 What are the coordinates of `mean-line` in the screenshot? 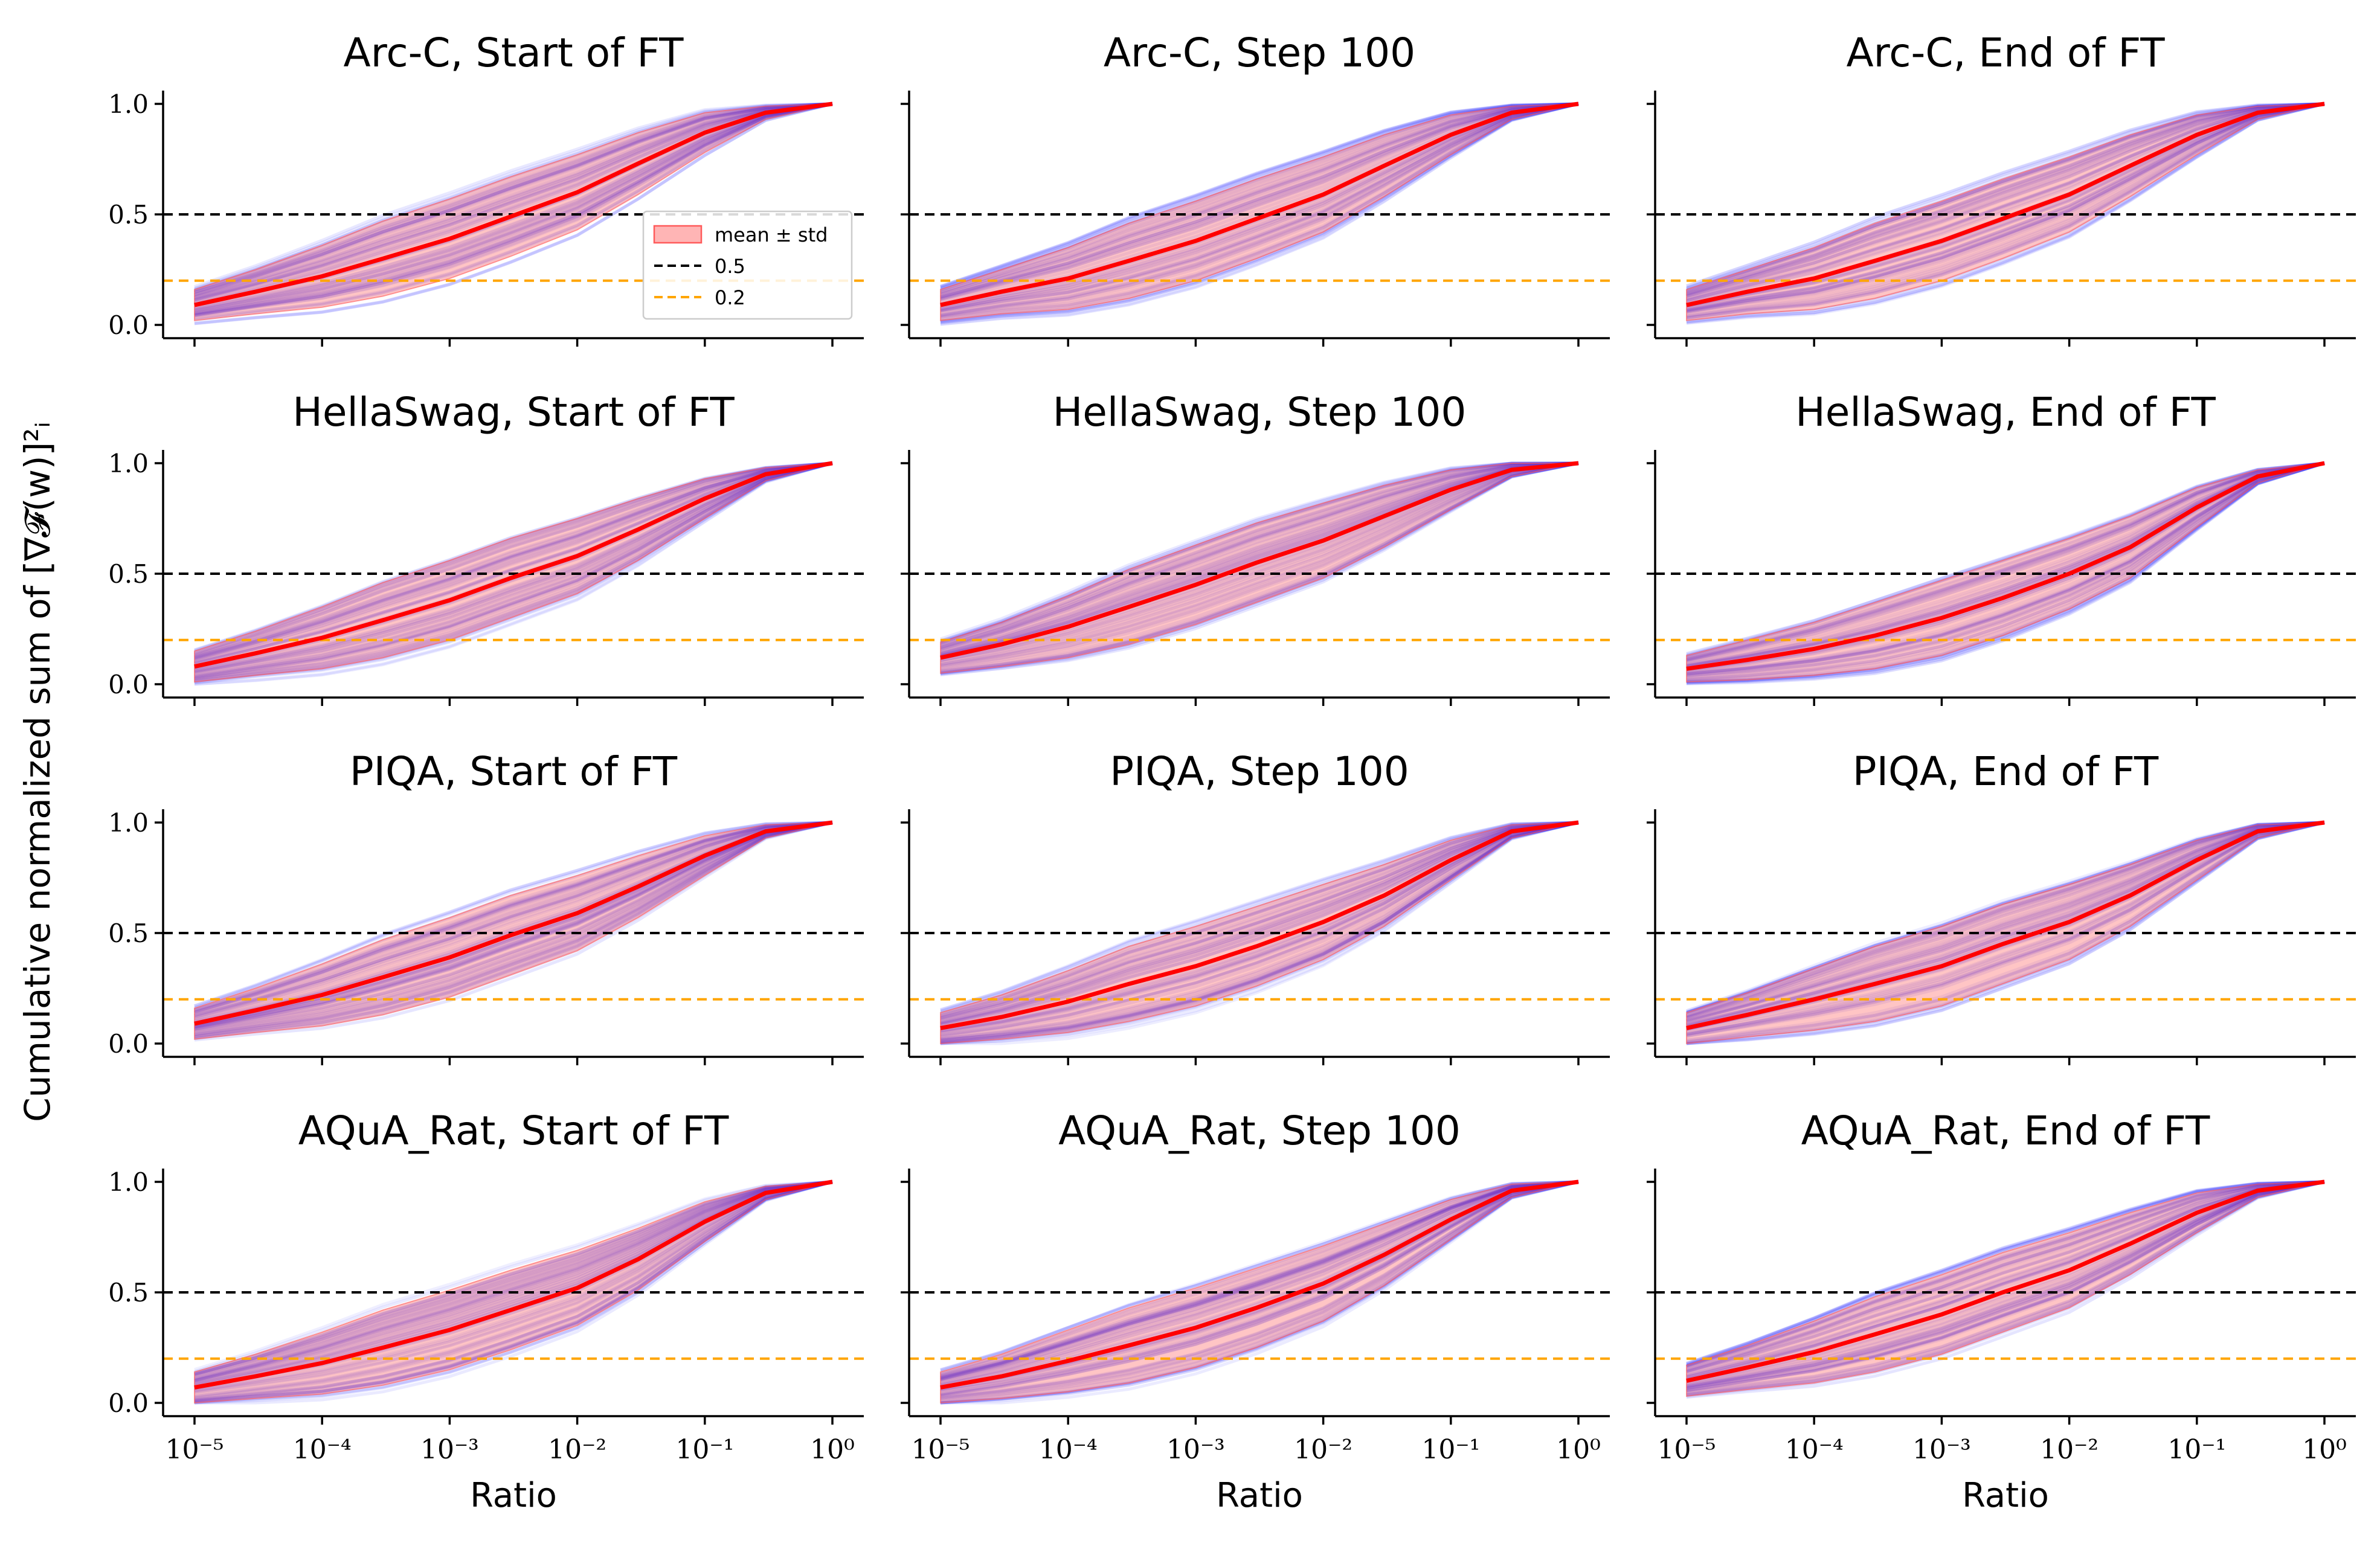 It's located at (513, 204).